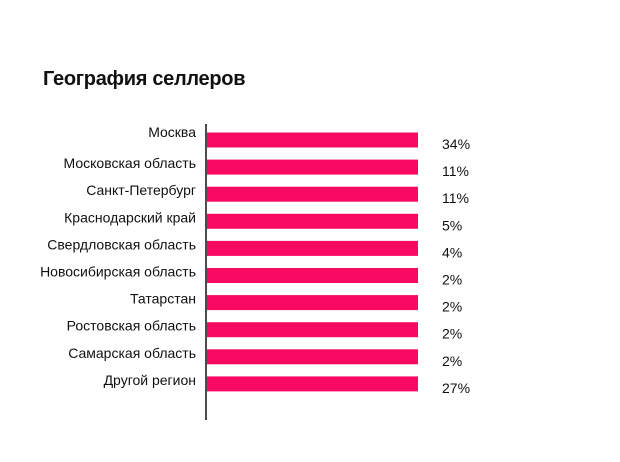 The height and width of the screenshot is (462, 620). I want to click on category-label: Москва, so click(172, 132).